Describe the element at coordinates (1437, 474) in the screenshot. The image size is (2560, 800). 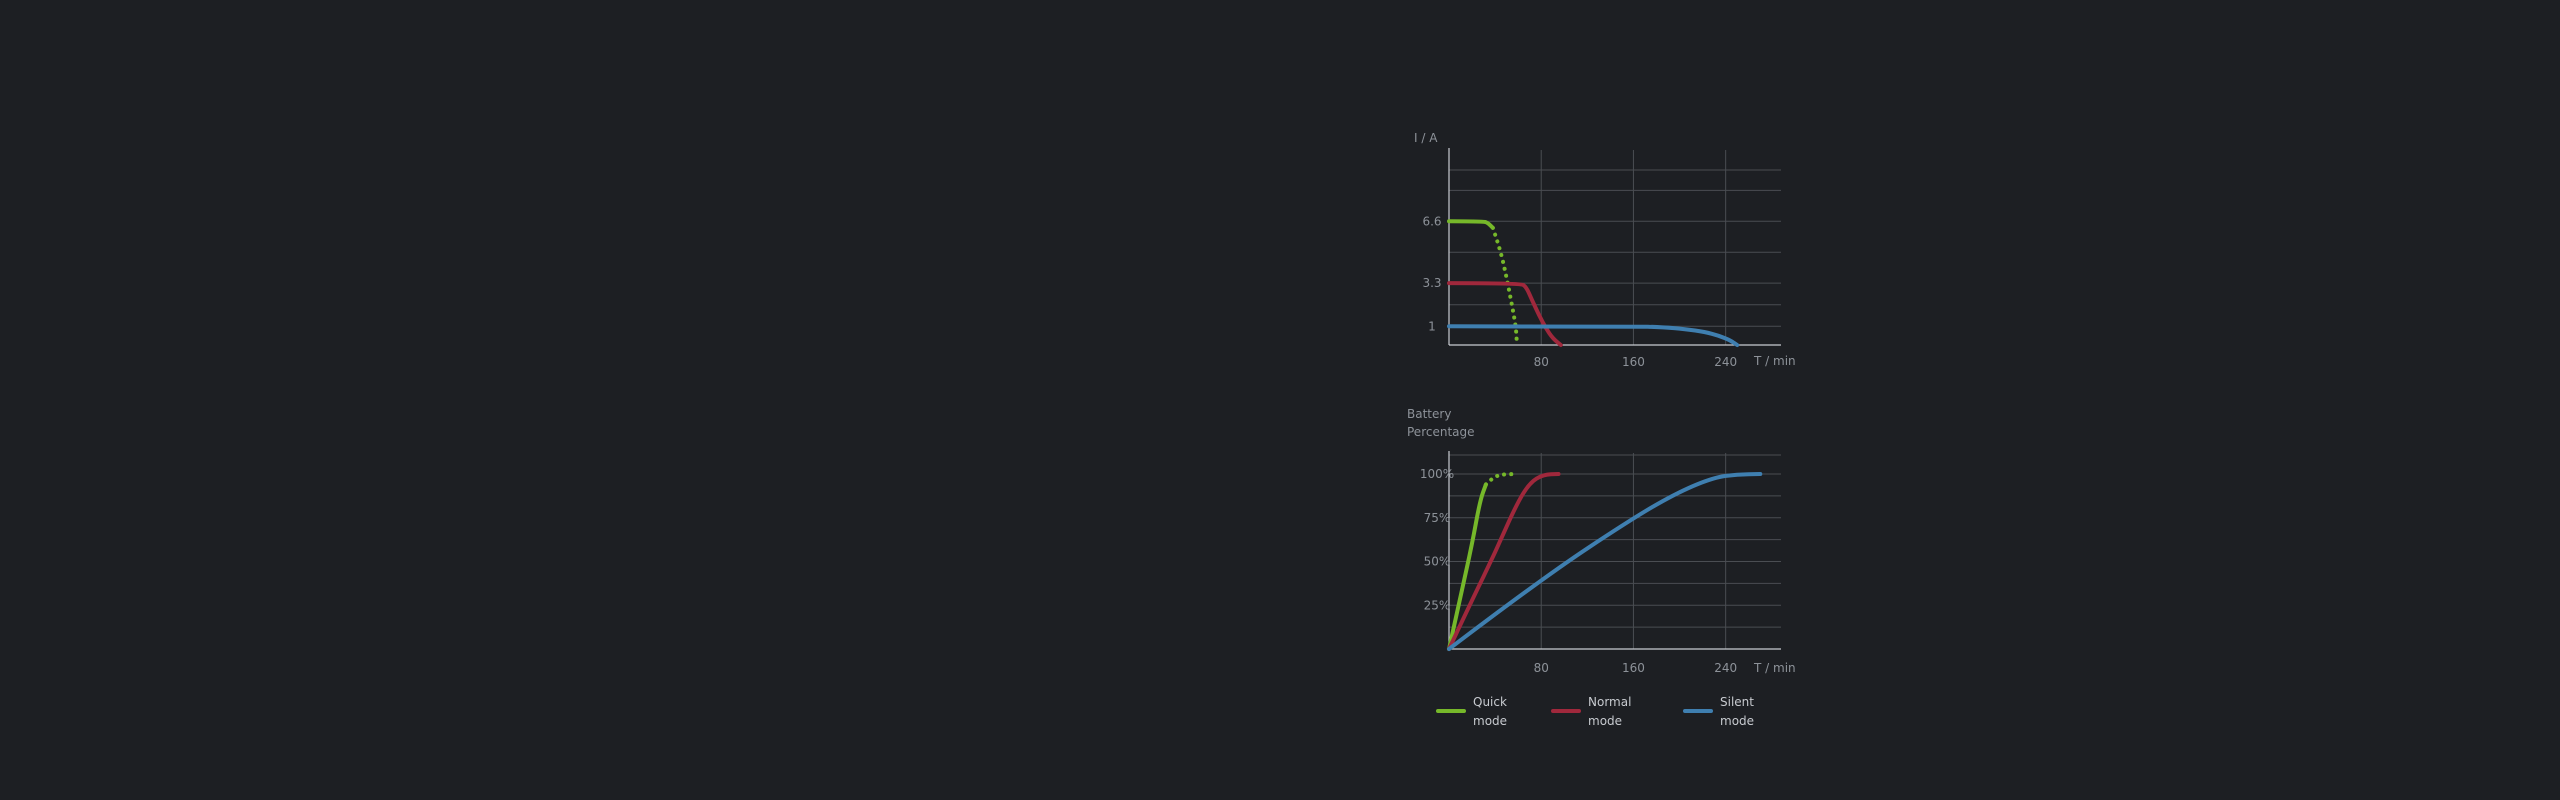
I see `y-tick-label: 100%` at that location.